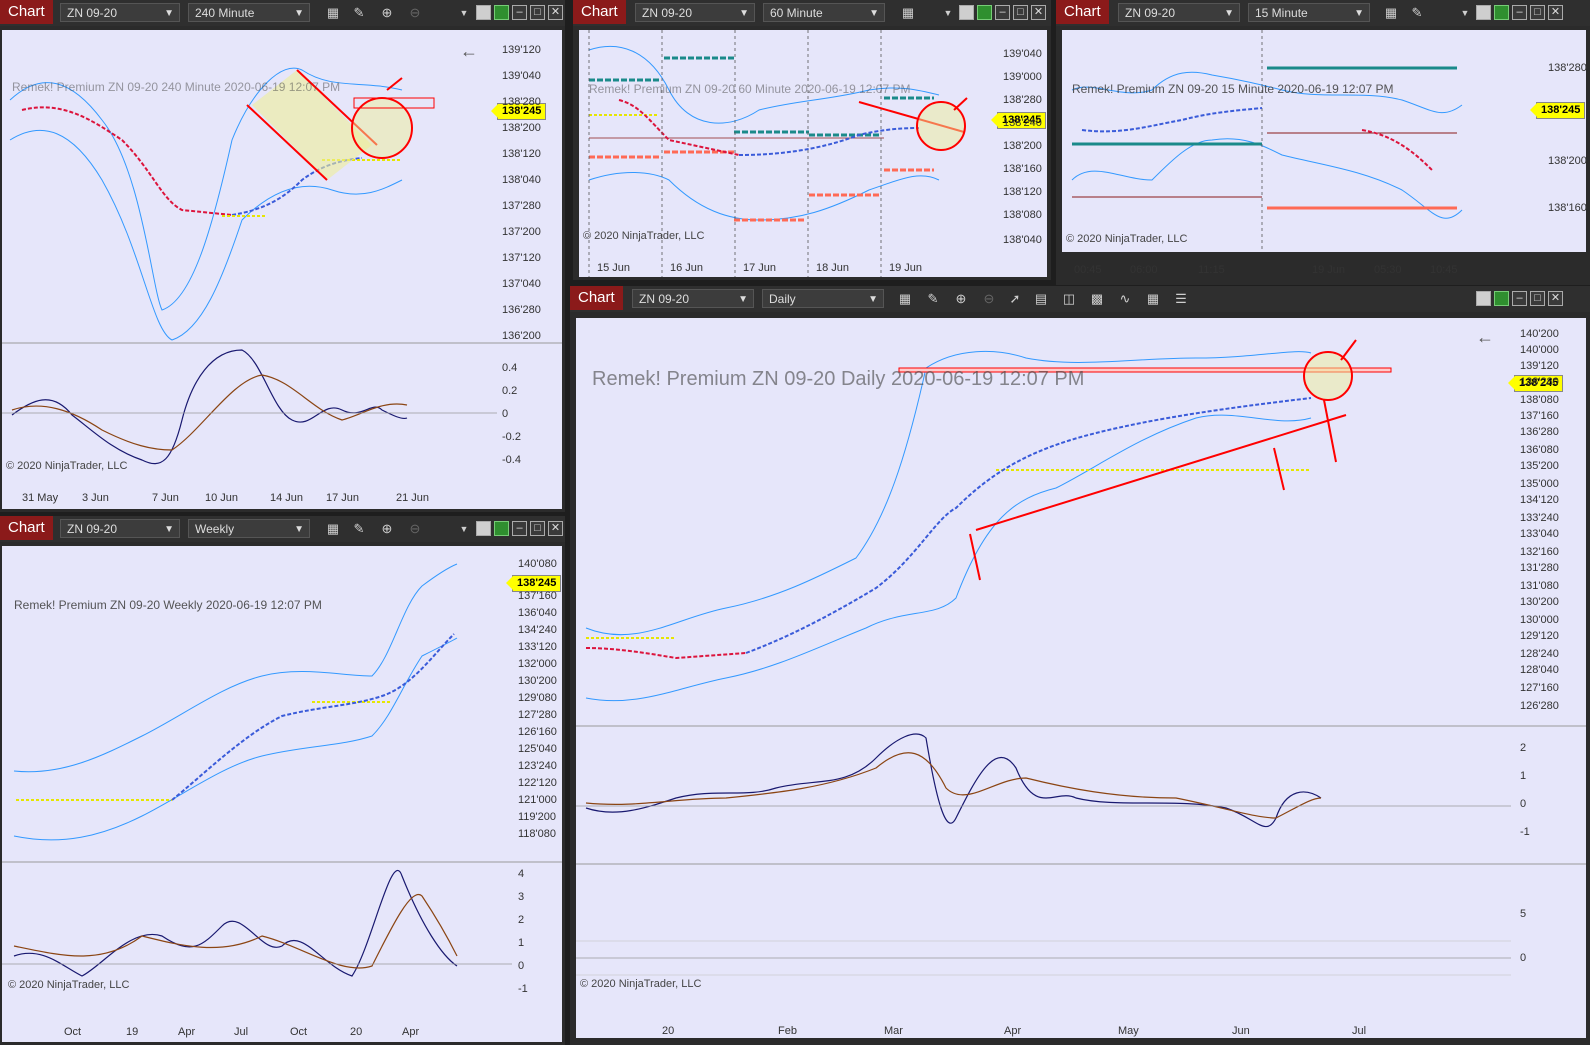 The width and height of the screenshot is (1590, 1045). Describe the element at coordinates (1539, 432) in the screenshot. I see `price-tick: 136'280` at that location.